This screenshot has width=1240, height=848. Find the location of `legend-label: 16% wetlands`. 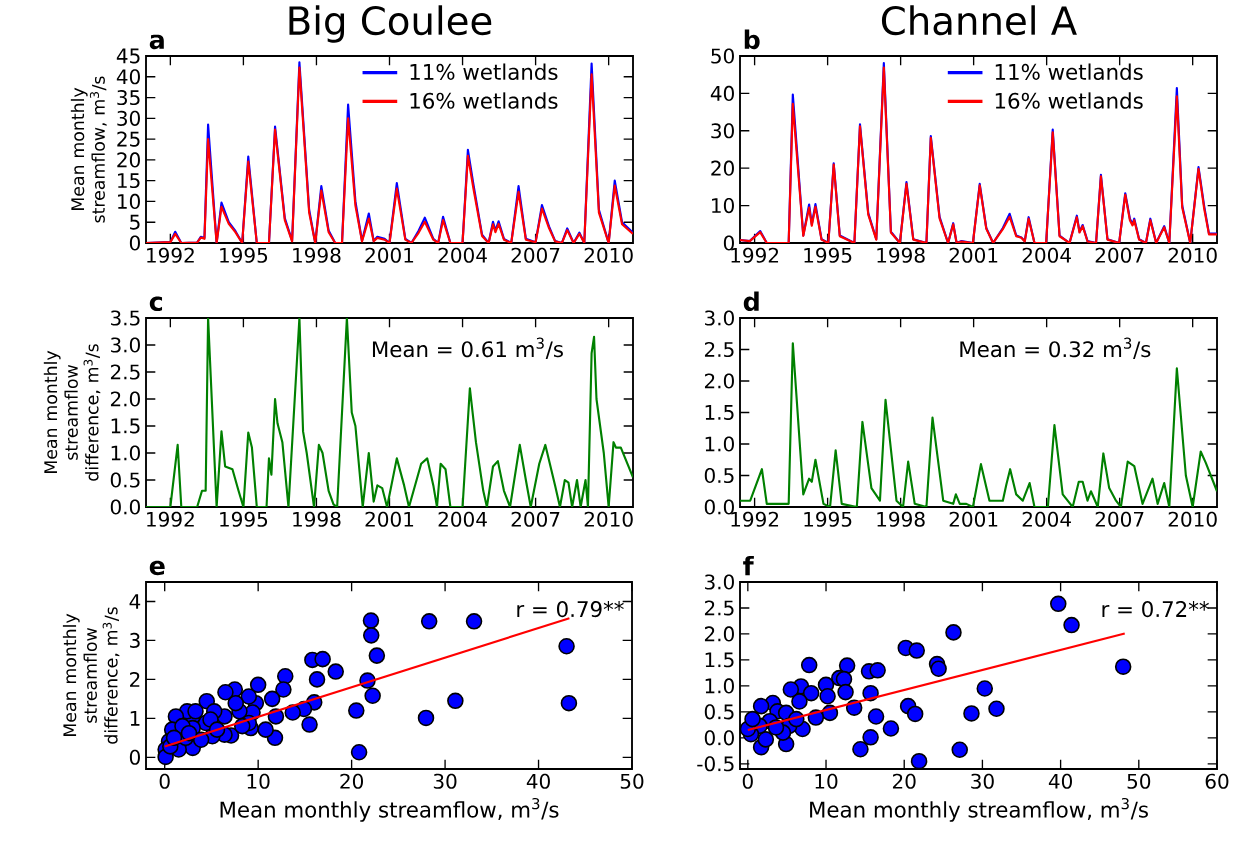

legend-label: 16% wetlands is located at coordinates (484, 100).